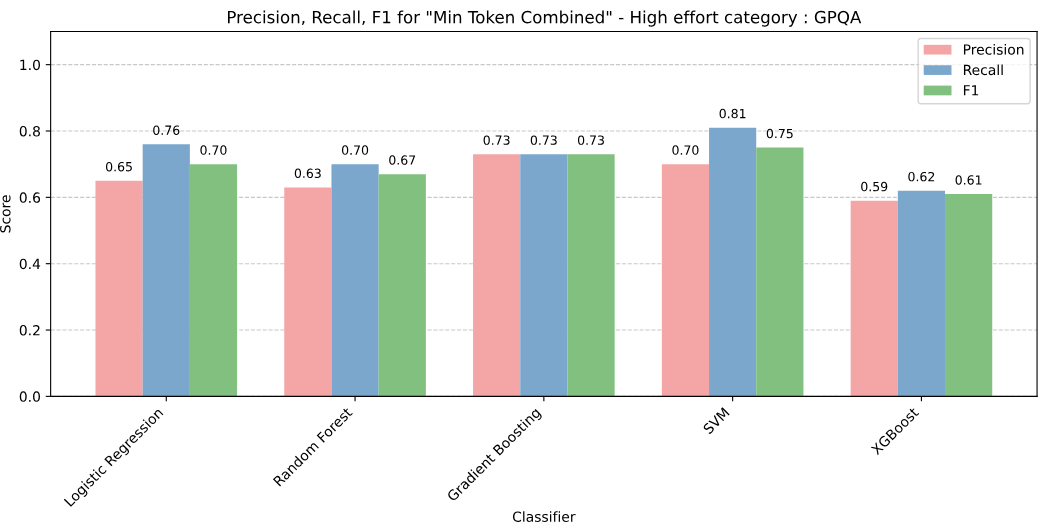 The image size is (1055, 525). Describe the element at coordinates (983, 70) in the screenshot. I see `legend-label: Recall` at that location.